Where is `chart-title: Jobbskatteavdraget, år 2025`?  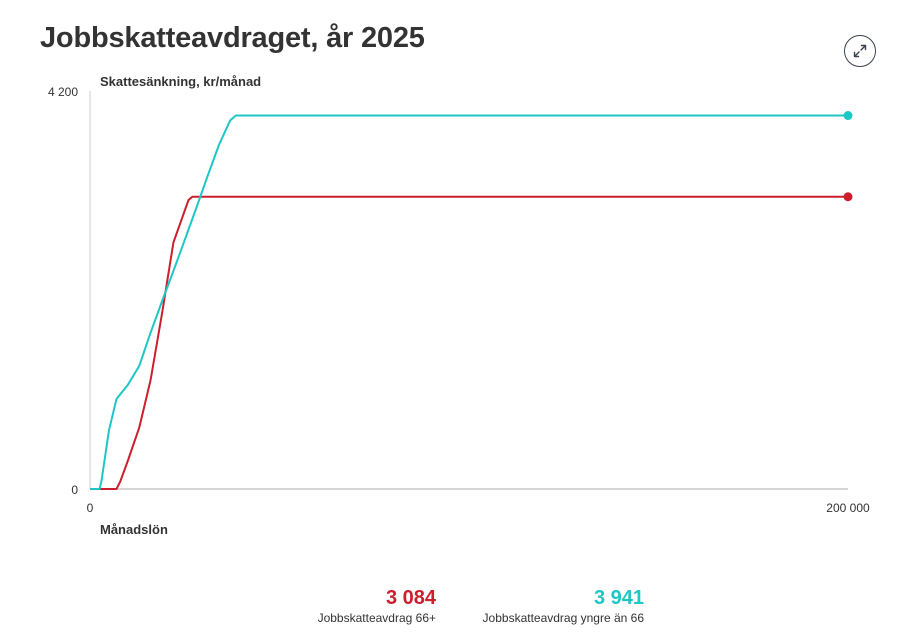 chart-title: Jobbskatteavdraget, år 2025 is located at coordinates (232, 38).